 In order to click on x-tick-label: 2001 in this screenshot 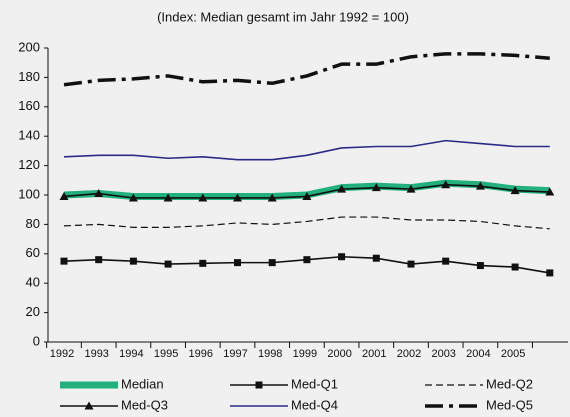, I will do `click(374, 354)`.